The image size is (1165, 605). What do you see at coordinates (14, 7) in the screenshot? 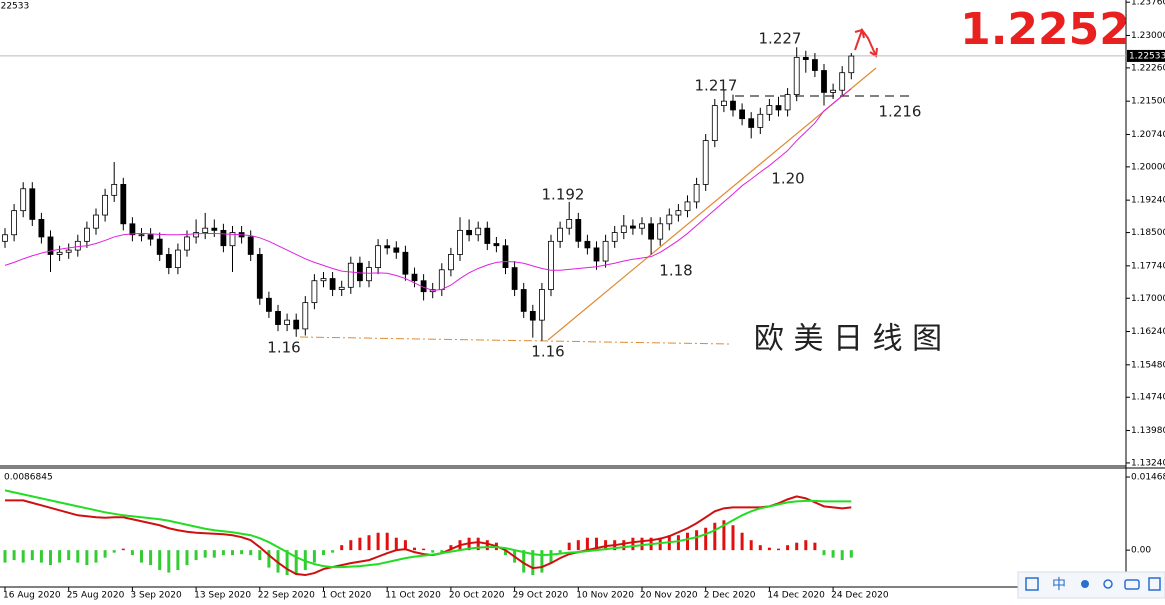
I see `current-price-corner: 1.22533` at bounding box center [14, 7].